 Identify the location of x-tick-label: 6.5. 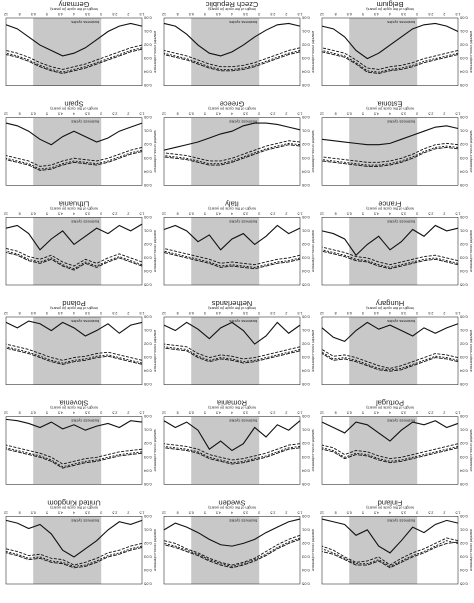
(191, 512).